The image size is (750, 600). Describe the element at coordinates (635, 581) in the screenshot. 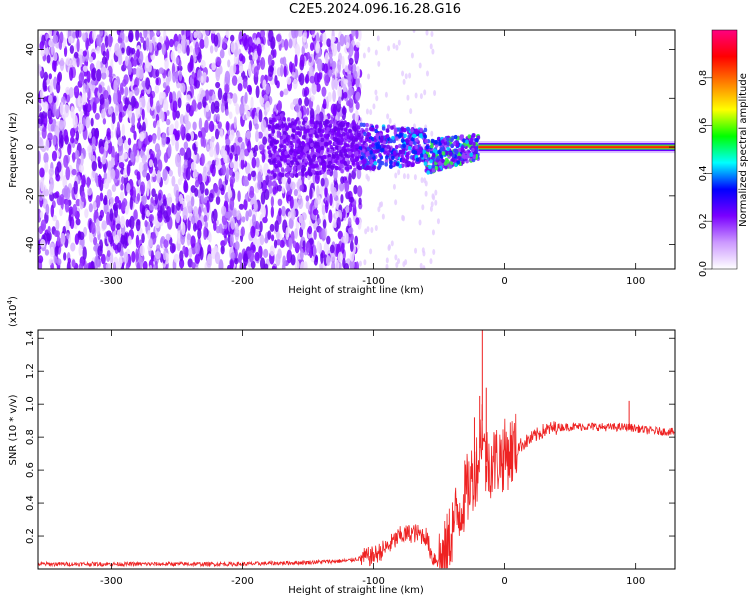

I see `x-tick-label-4: 100` at that location.